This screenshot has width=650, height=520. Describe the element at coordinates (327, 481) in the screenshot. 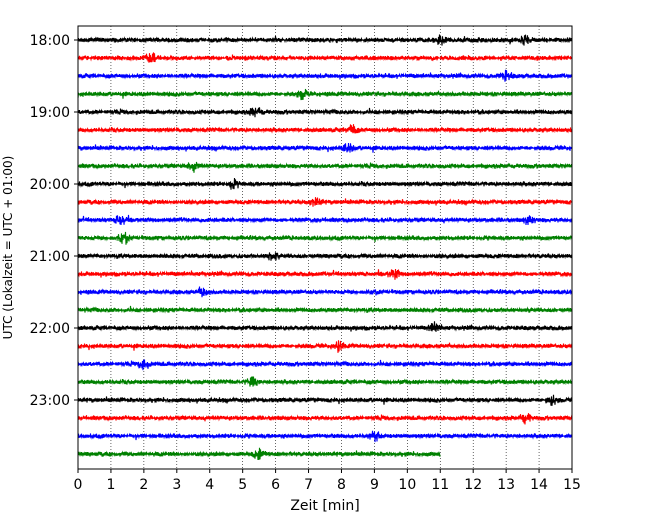

I see `x-axis: 0 1 2 3 4 5 6 7 8 9 10 11 12 13 14 15` at that location.